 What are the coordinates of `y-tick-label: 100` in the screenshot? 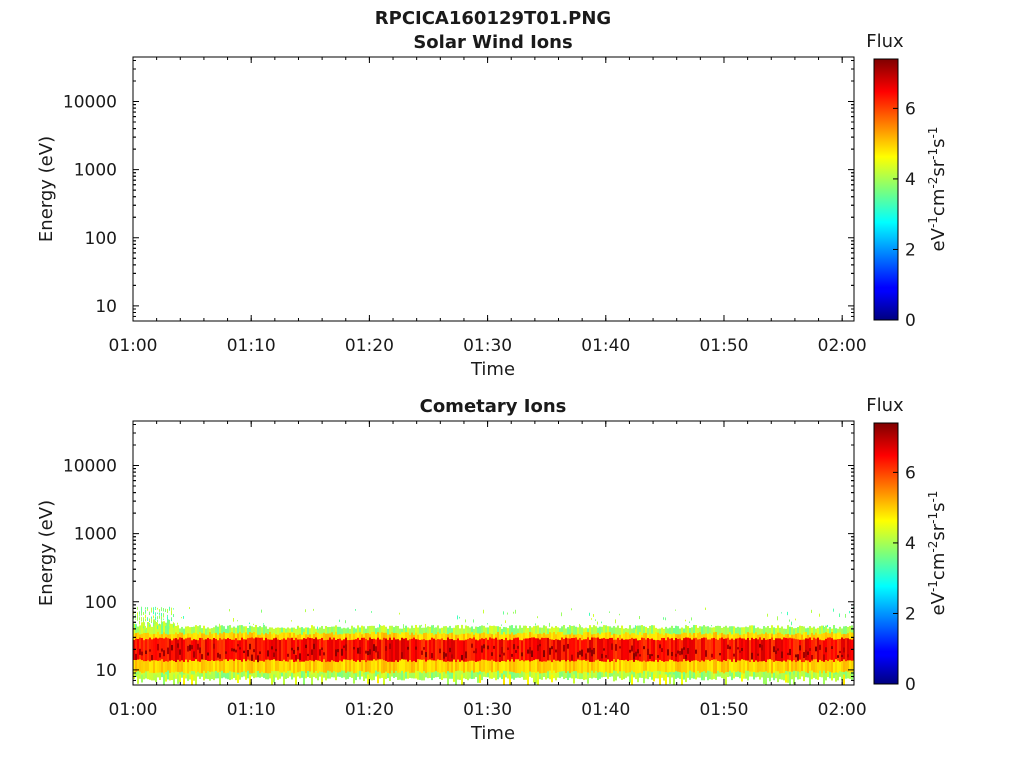 It's located at (101, 239).